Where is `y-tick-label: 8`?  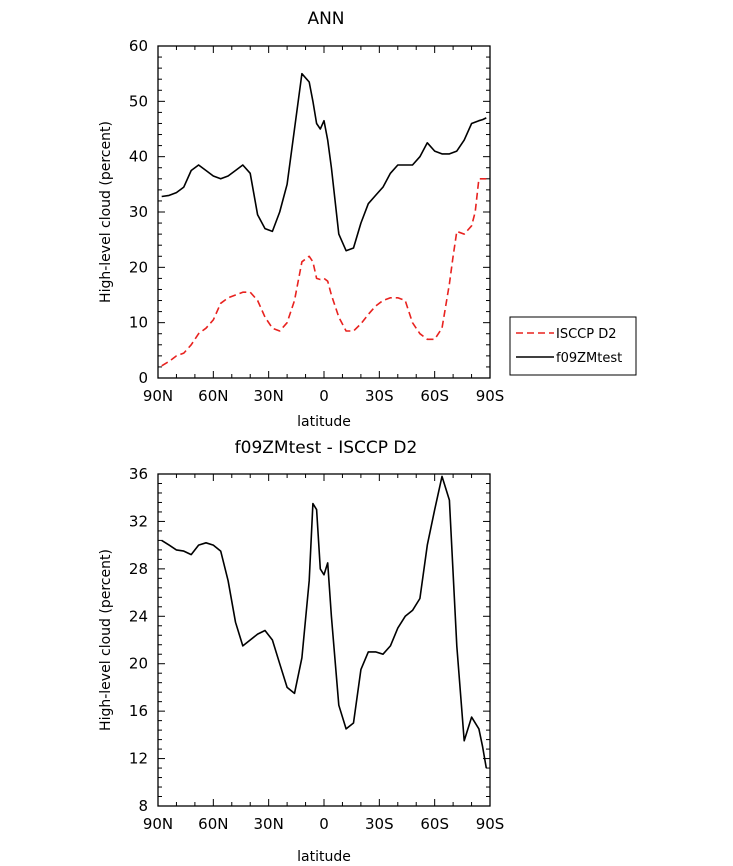
y-tick-label: 8 is located at coordinates (143, 806).